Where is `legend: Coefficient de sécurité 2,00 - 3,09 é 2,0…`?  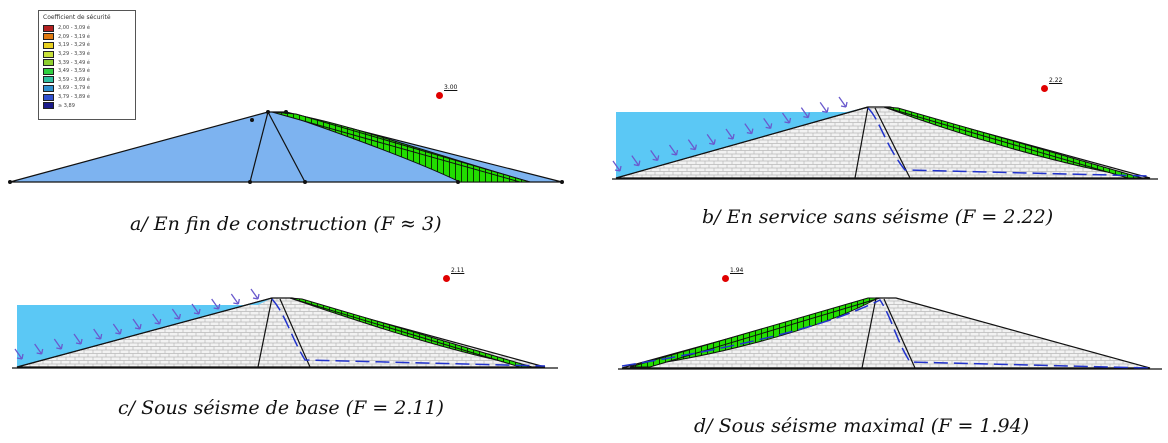 legend: Coefficient de sécurité 2,00 - 3,09 é 2,0… is located at coordinates (87, 65).